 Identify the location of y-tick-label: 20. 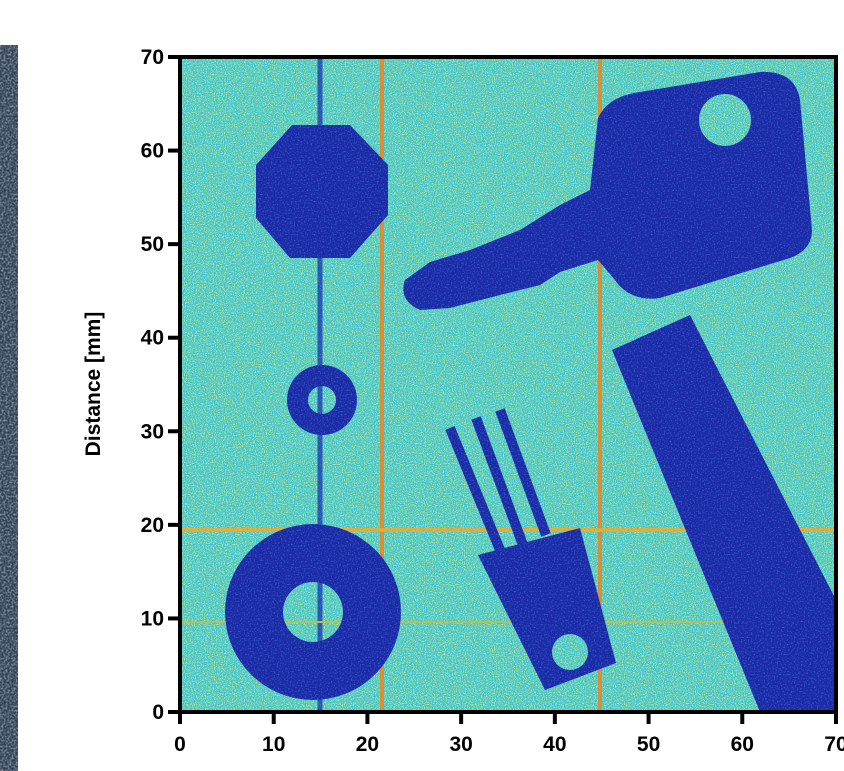
(152, 525).